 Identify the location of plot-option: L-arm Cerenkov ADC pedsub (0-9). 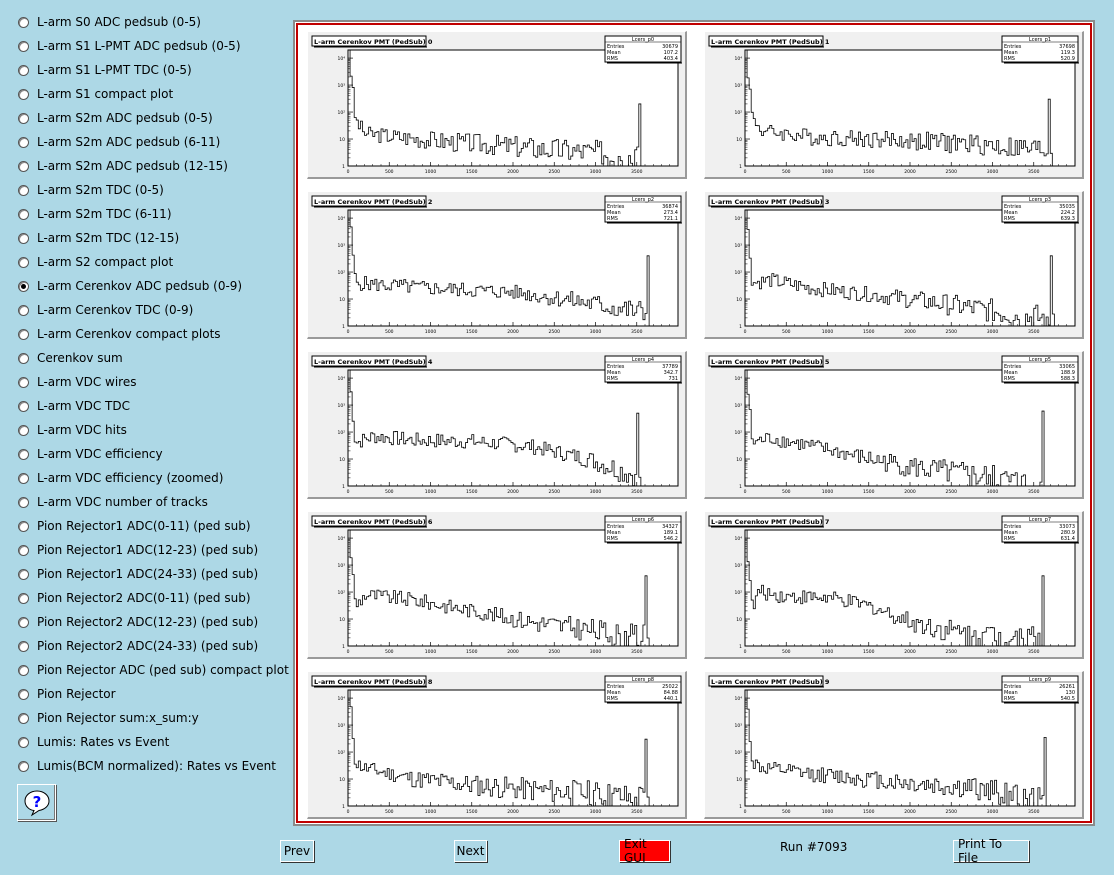
(130, 286).